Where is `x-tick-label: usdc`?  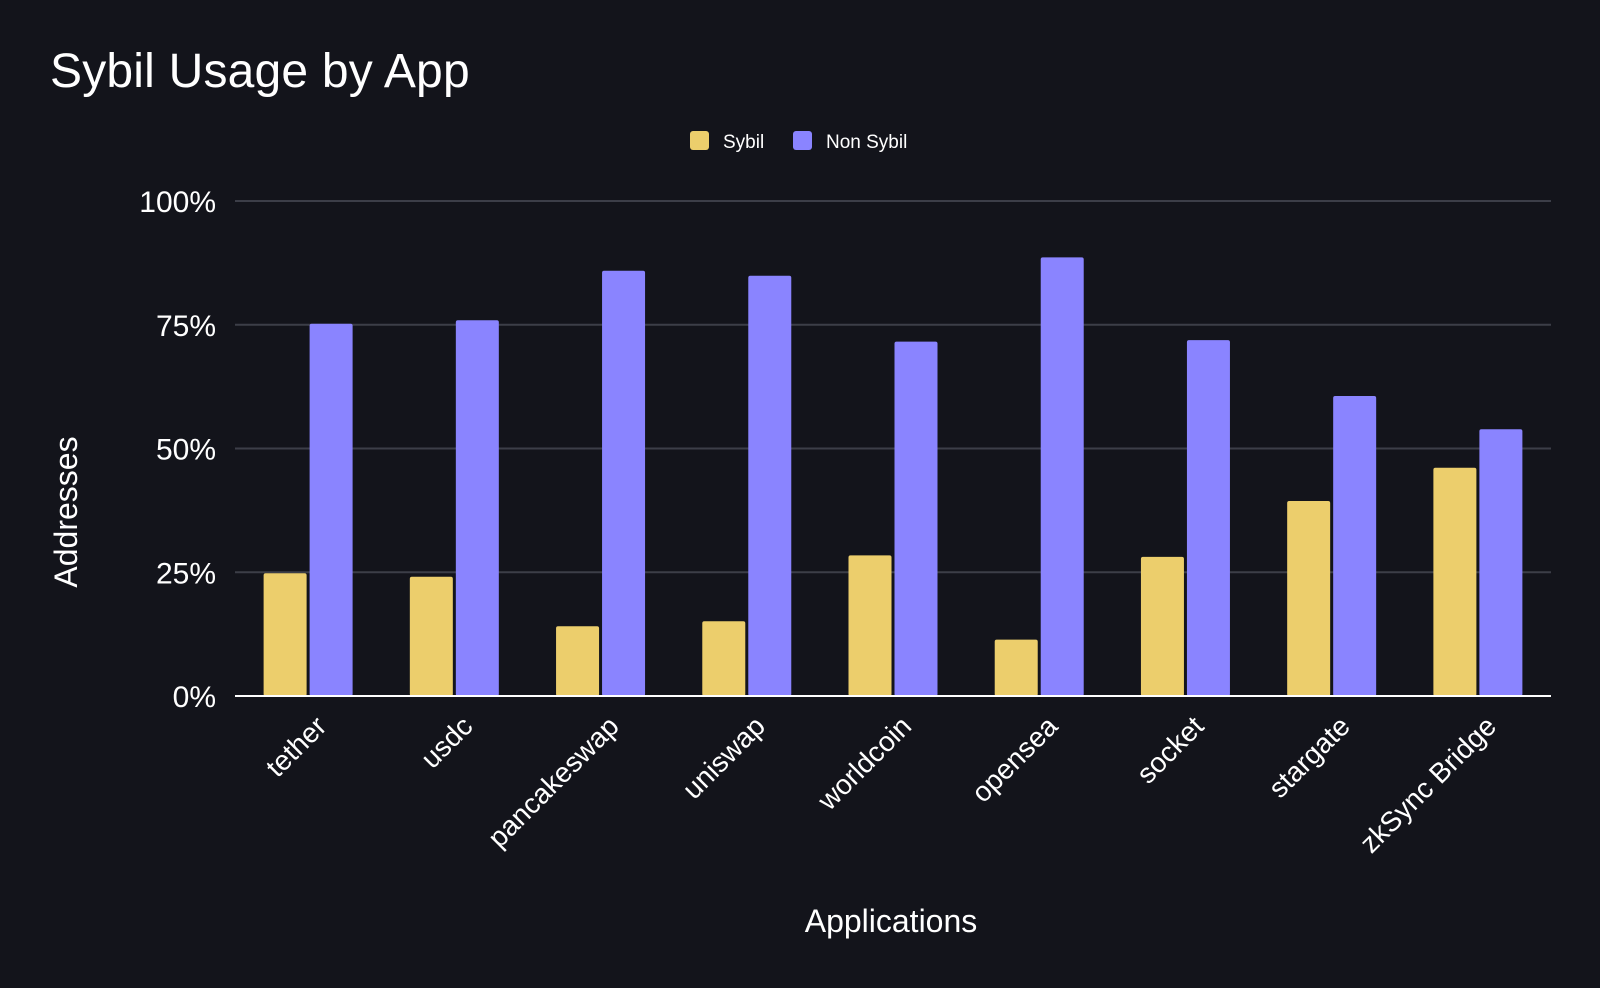
x-tick-label: usdc is located at coordinates (447, 742).